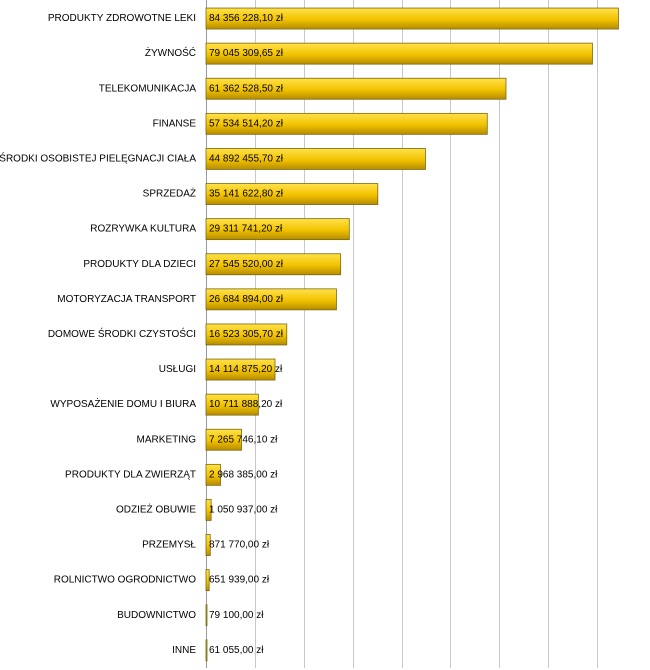 This screenshot has width=650, height=670. What do you see at coordinates (243, 439) in the screenshot?
I see `data-label: 7 265 746,10 zł` at bounding box center [243, 439].